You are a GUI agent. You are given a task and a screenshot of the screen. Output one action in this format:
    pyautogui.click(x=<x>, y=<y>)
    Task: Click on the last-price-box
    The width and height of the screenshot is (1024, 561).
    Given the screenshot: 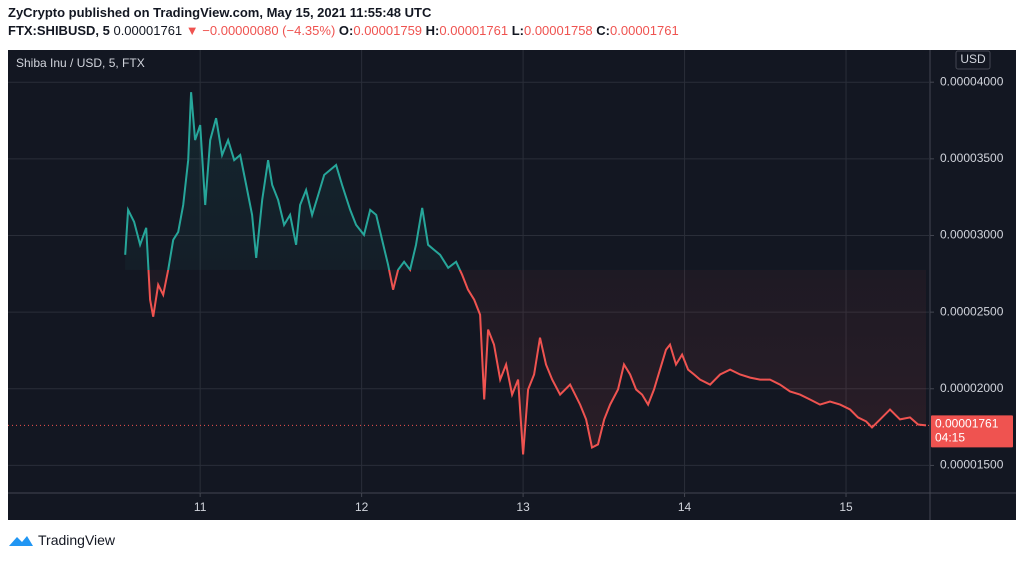 What is the action you would take?
    pyautogui.click(x=972, y=431)
    